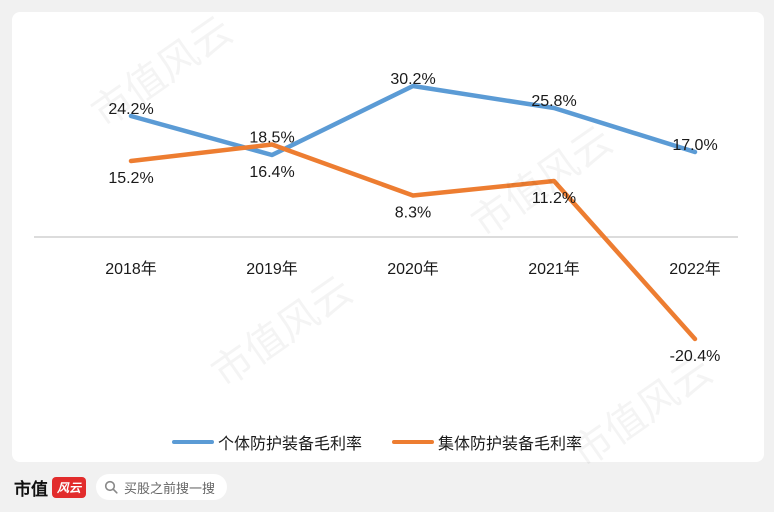 This screenshot has width=774, height=512. Describe the element at coordinates (31, 489) in the screenshot. I see `brand-name: 市值` at that location.